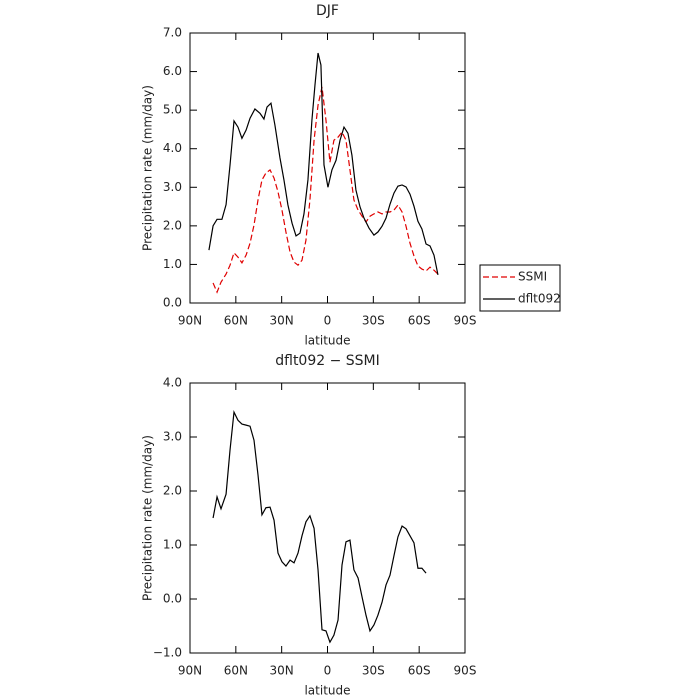  Describe the element at coordinates (327, 361) in the screenshot. I see `chart-title: dflt092 − SSMI` at that location.